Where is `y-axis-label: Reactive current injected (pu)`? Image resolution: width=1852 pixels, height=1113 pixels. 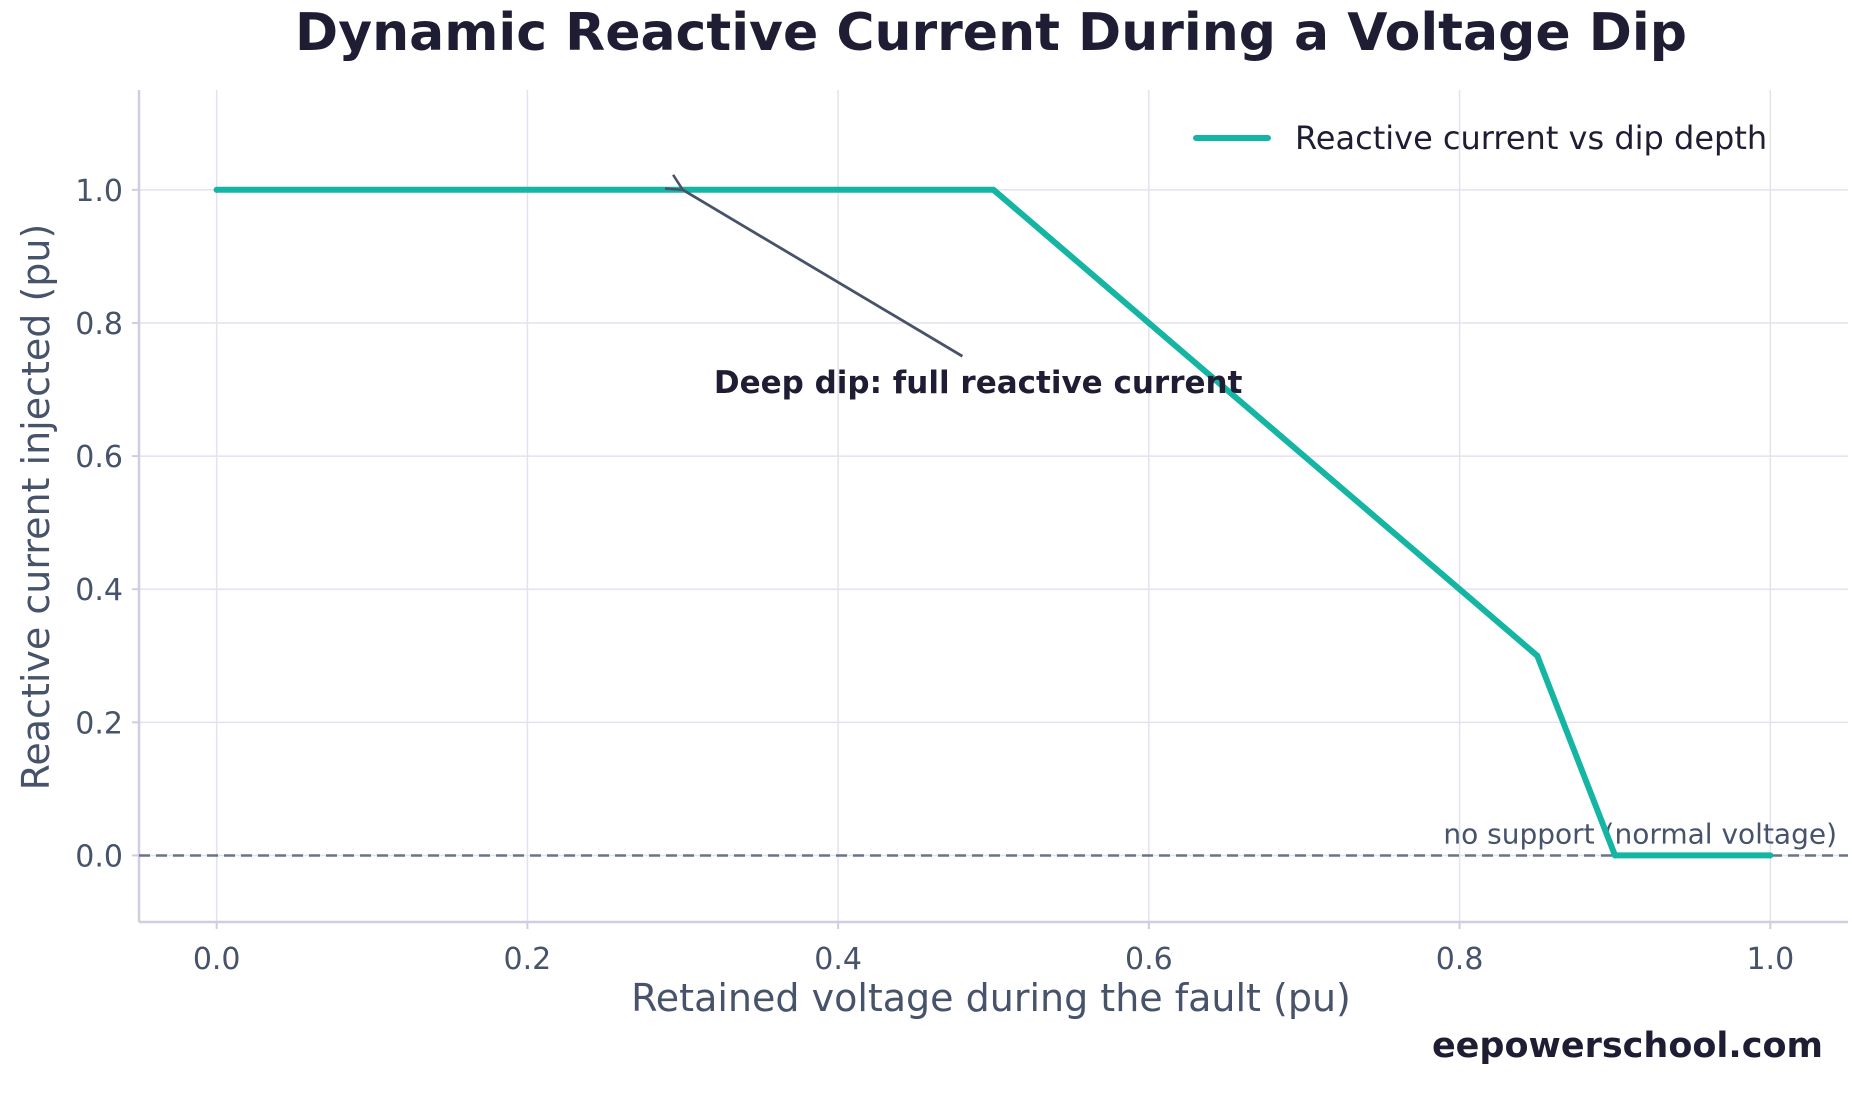
y-axis-label: Reactive current injected (pu) is located at coordinates (36, 507).